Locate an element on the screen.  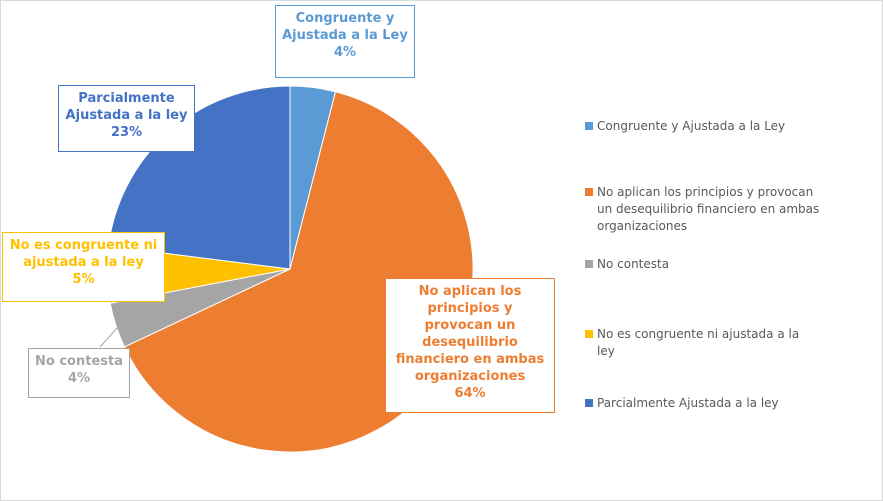
legend-entry: Parcialmente Ajustada a la ley is located at coordinates (702, 403).